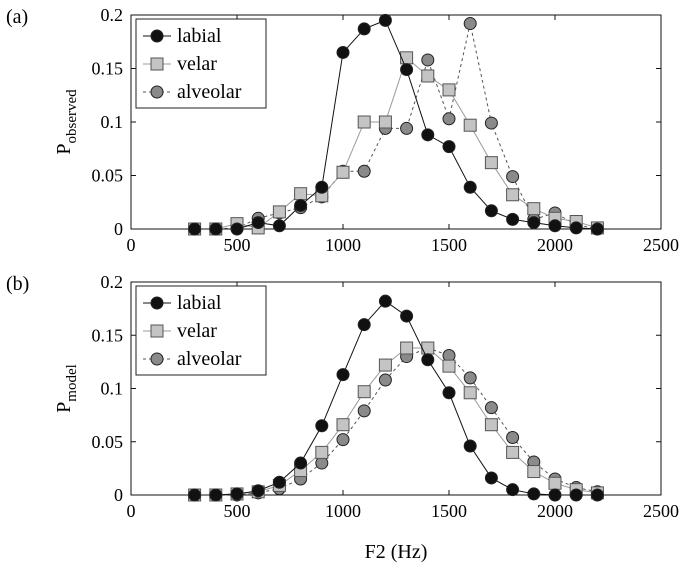 The width and height of the screenshot is (688, 567). What do you see at coordinates (72, 383) in the screenshot?
I see `y-axis-label-sub: model` at bounding box center [72, 383].